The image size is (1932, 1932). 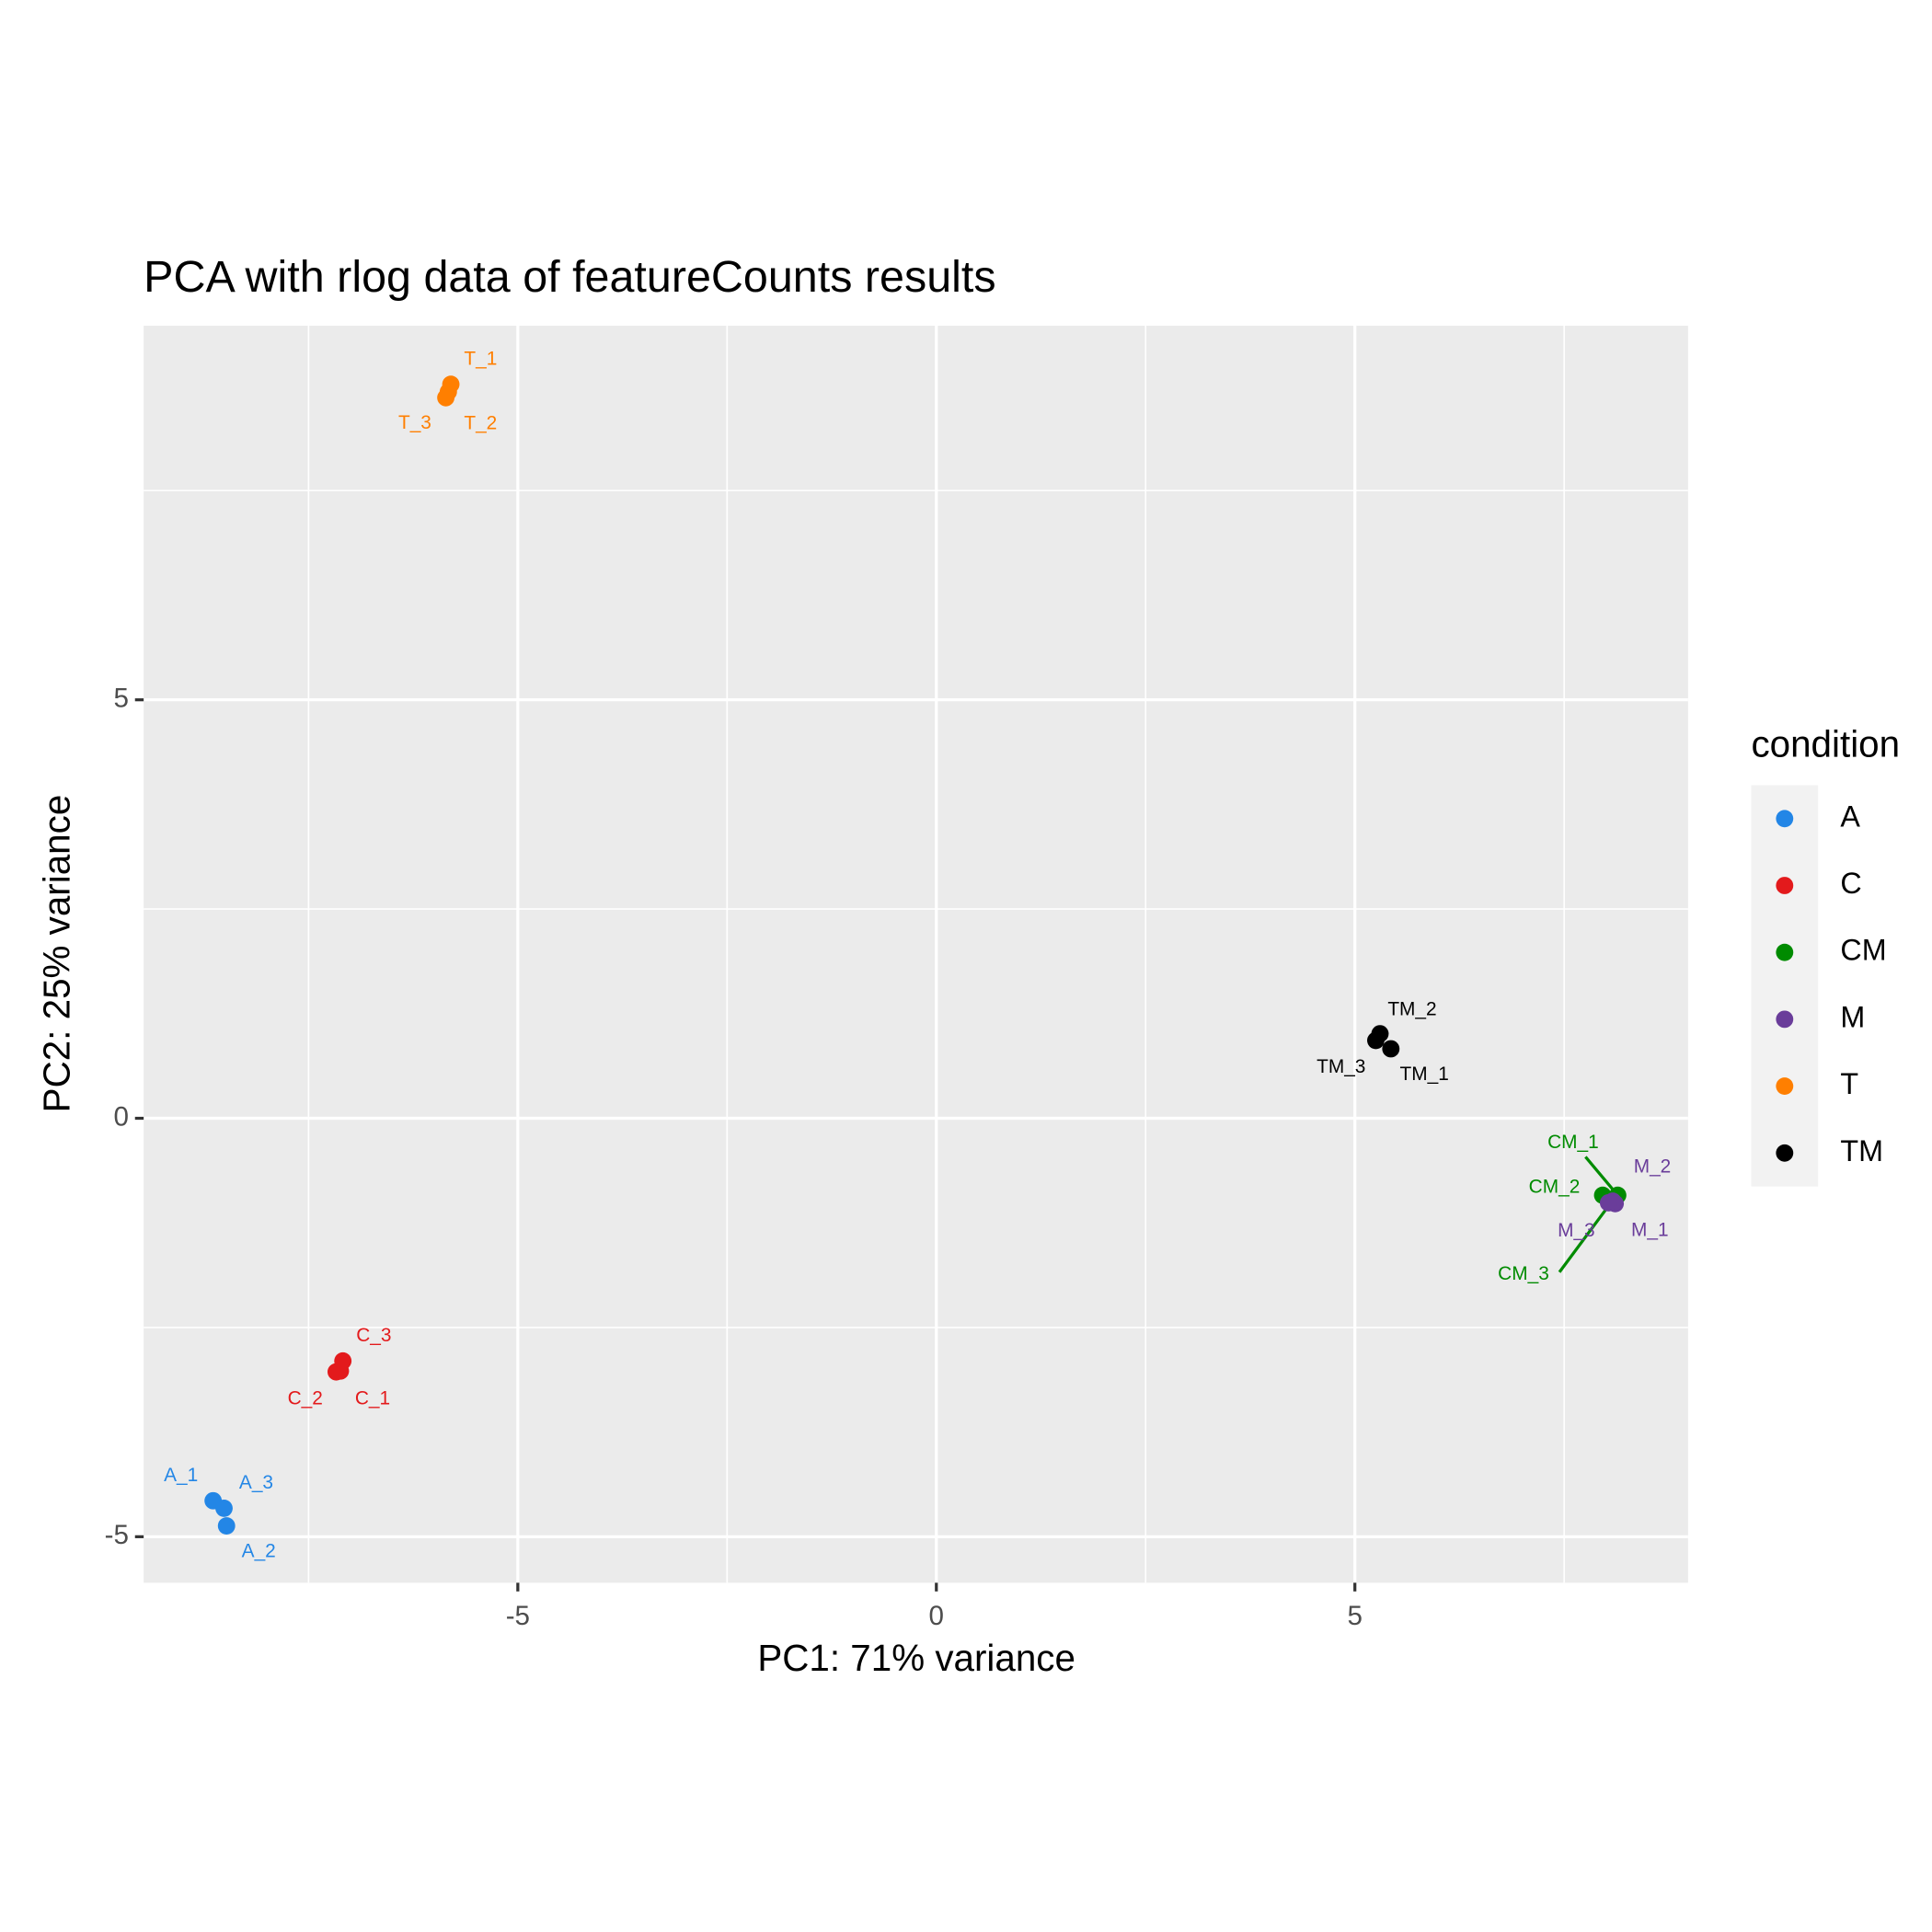 I want to click on point-label: CM_3, so click(x=1523, y=1273).